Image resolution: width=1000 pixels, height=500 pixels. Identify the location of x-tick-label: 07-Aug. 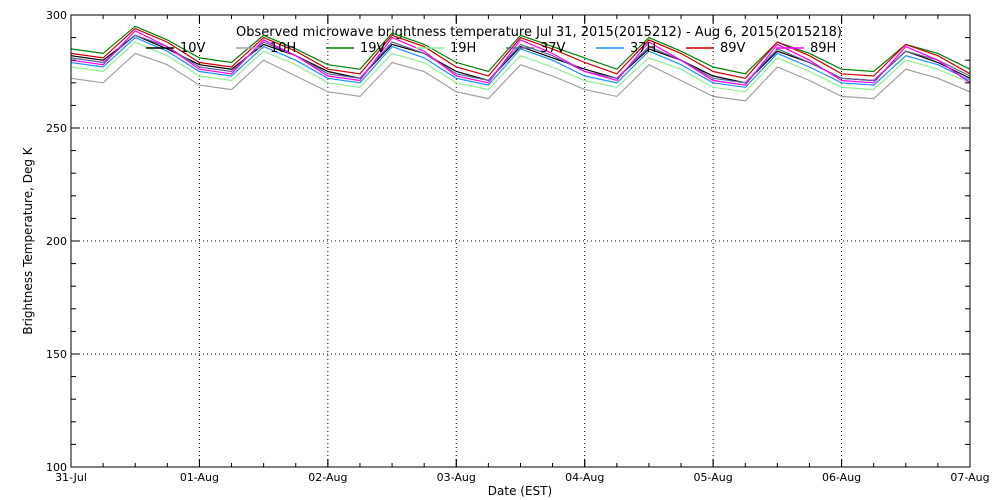
(969, 477).